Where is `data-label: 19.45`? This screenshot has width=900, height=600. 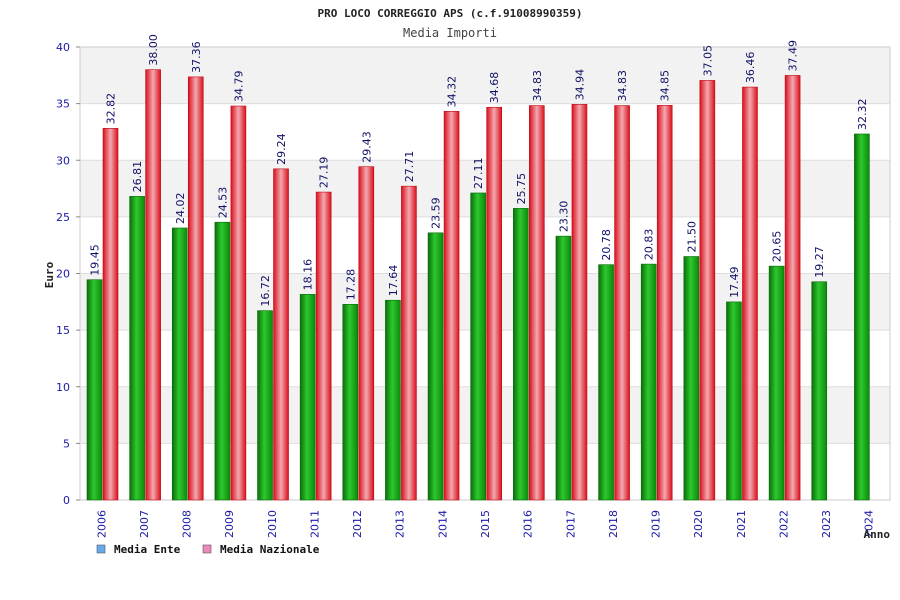
data-label: 19.45 is located at coordinates (95, 260).